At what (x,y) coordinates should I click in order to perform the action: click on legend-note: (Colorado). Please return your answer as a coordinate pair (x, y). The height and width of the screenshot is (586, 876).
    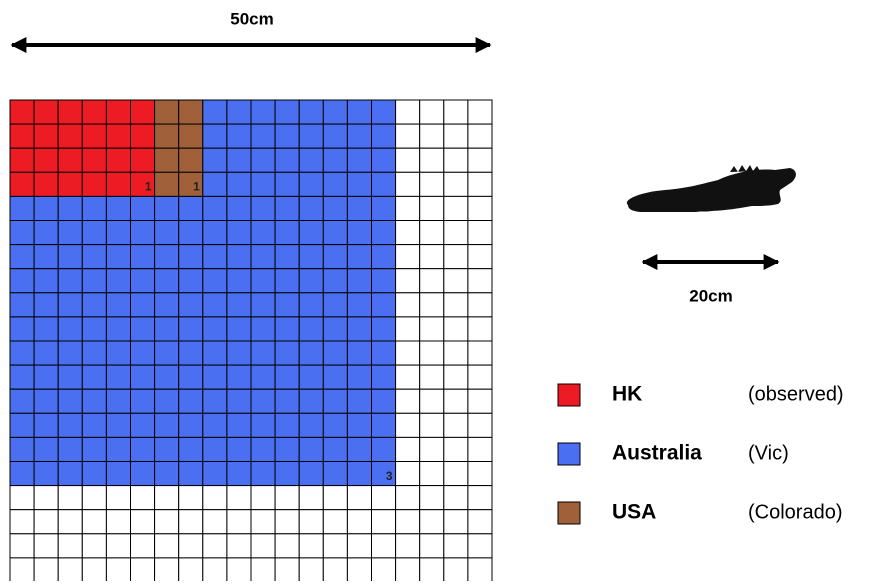
    Looking at the image, I should click on (795, 512).